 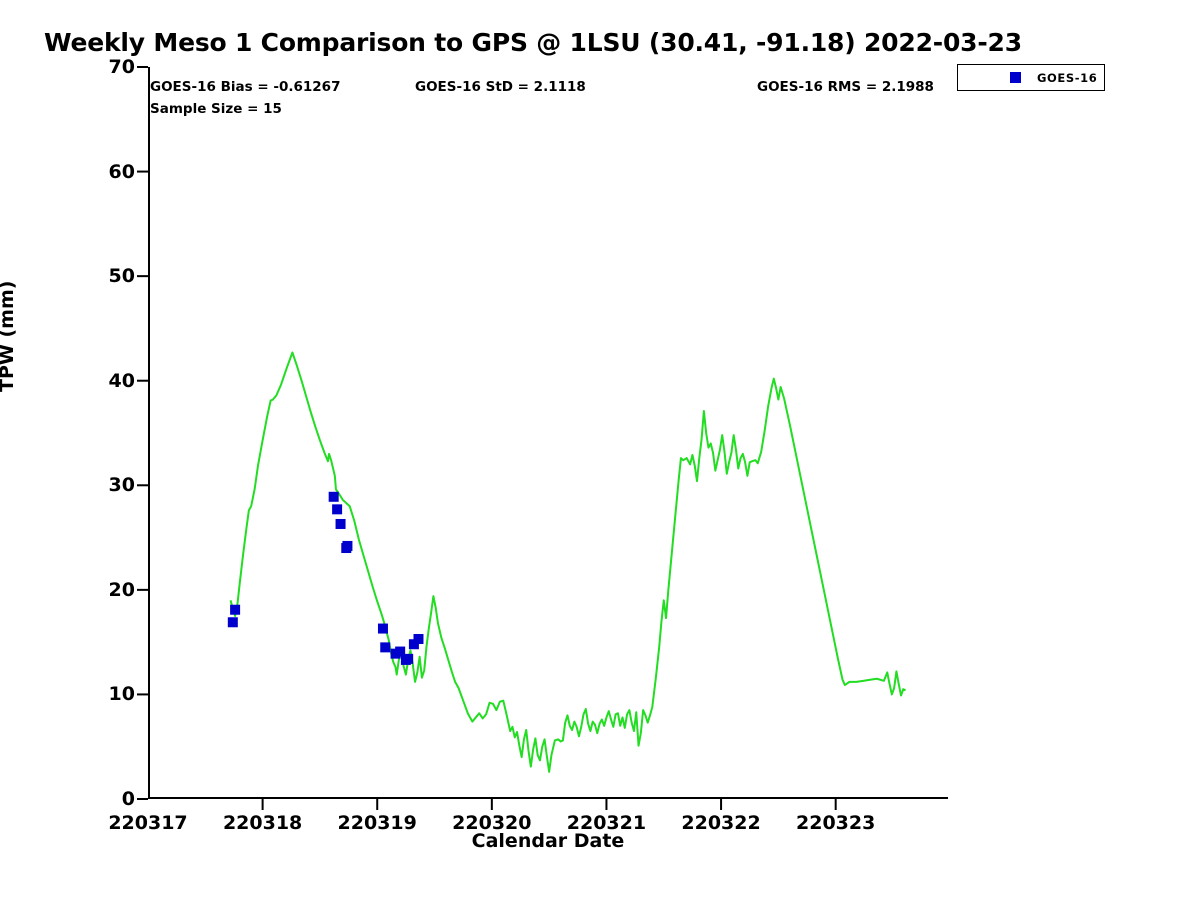 I want to click on y-axis-tick-label: 10, so click(x=121, y=694).